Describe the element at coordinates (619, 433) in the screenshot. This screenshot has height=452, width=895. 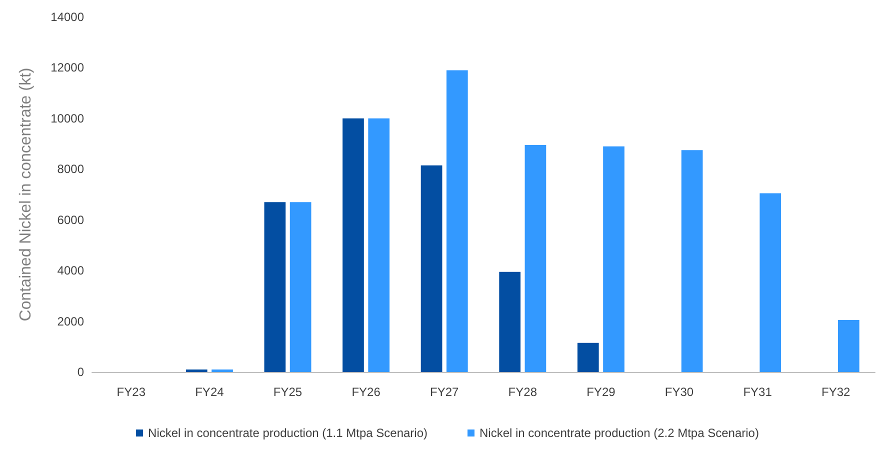
I see `legend-label: Nickel in concentrate production (2.2 Mtpa Scenario)` at that location.